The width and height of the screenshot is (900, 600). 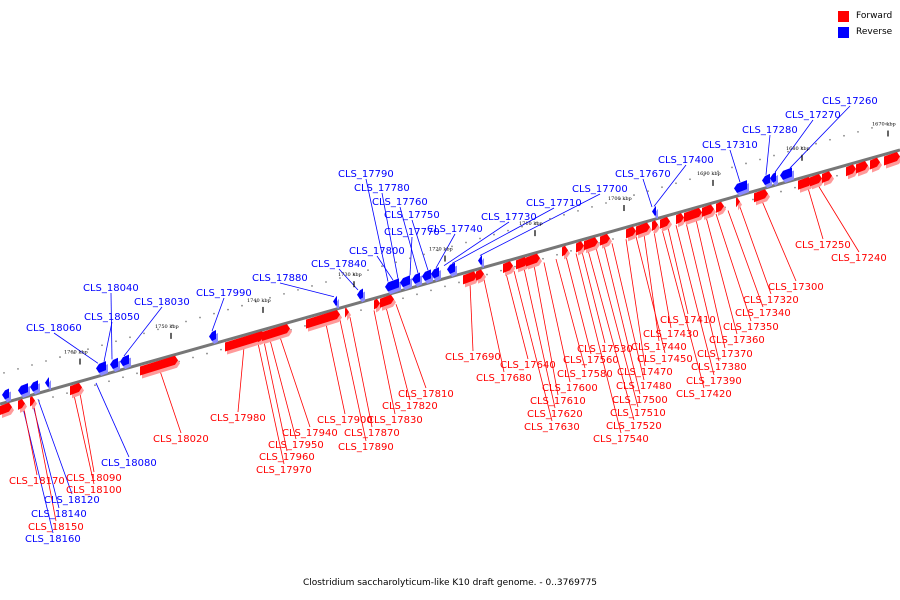 What do you see at coordinates (111, 288) in the screenshot?
I see `reverse-gene-label: CLS_18040` at bounding box center [111, 288].